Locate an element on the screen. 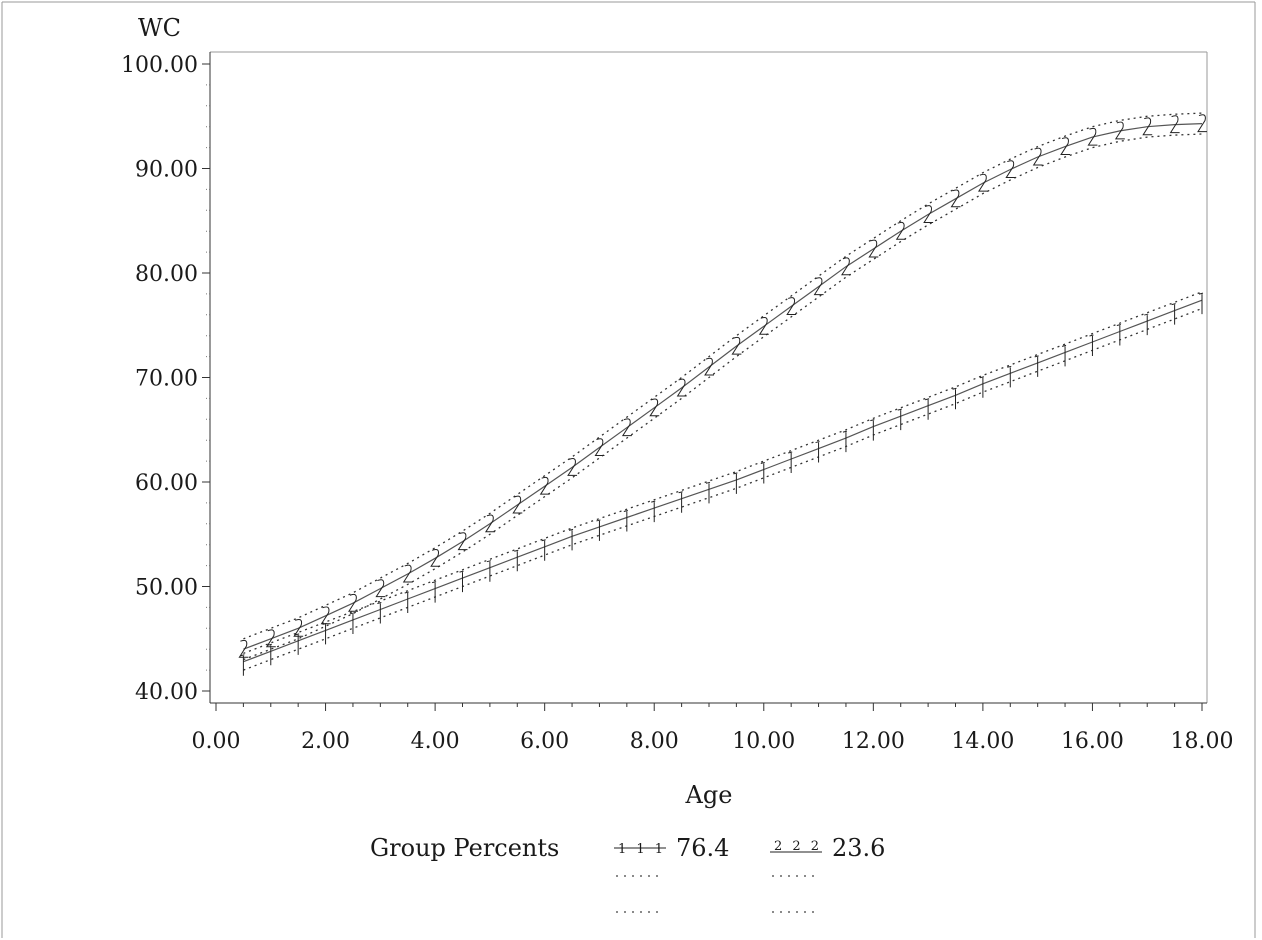 This screenshot has width=1262, height=940. x-axis-minor-ticks is located at coordinates (709, 705).